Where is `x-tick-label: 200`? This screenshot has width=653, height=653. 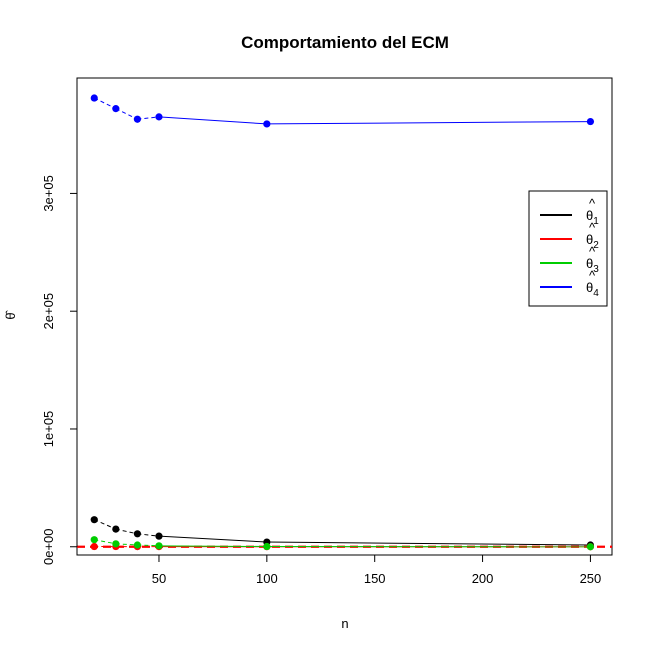 x-tick-label: 200 is located at coordinates (483, 578).